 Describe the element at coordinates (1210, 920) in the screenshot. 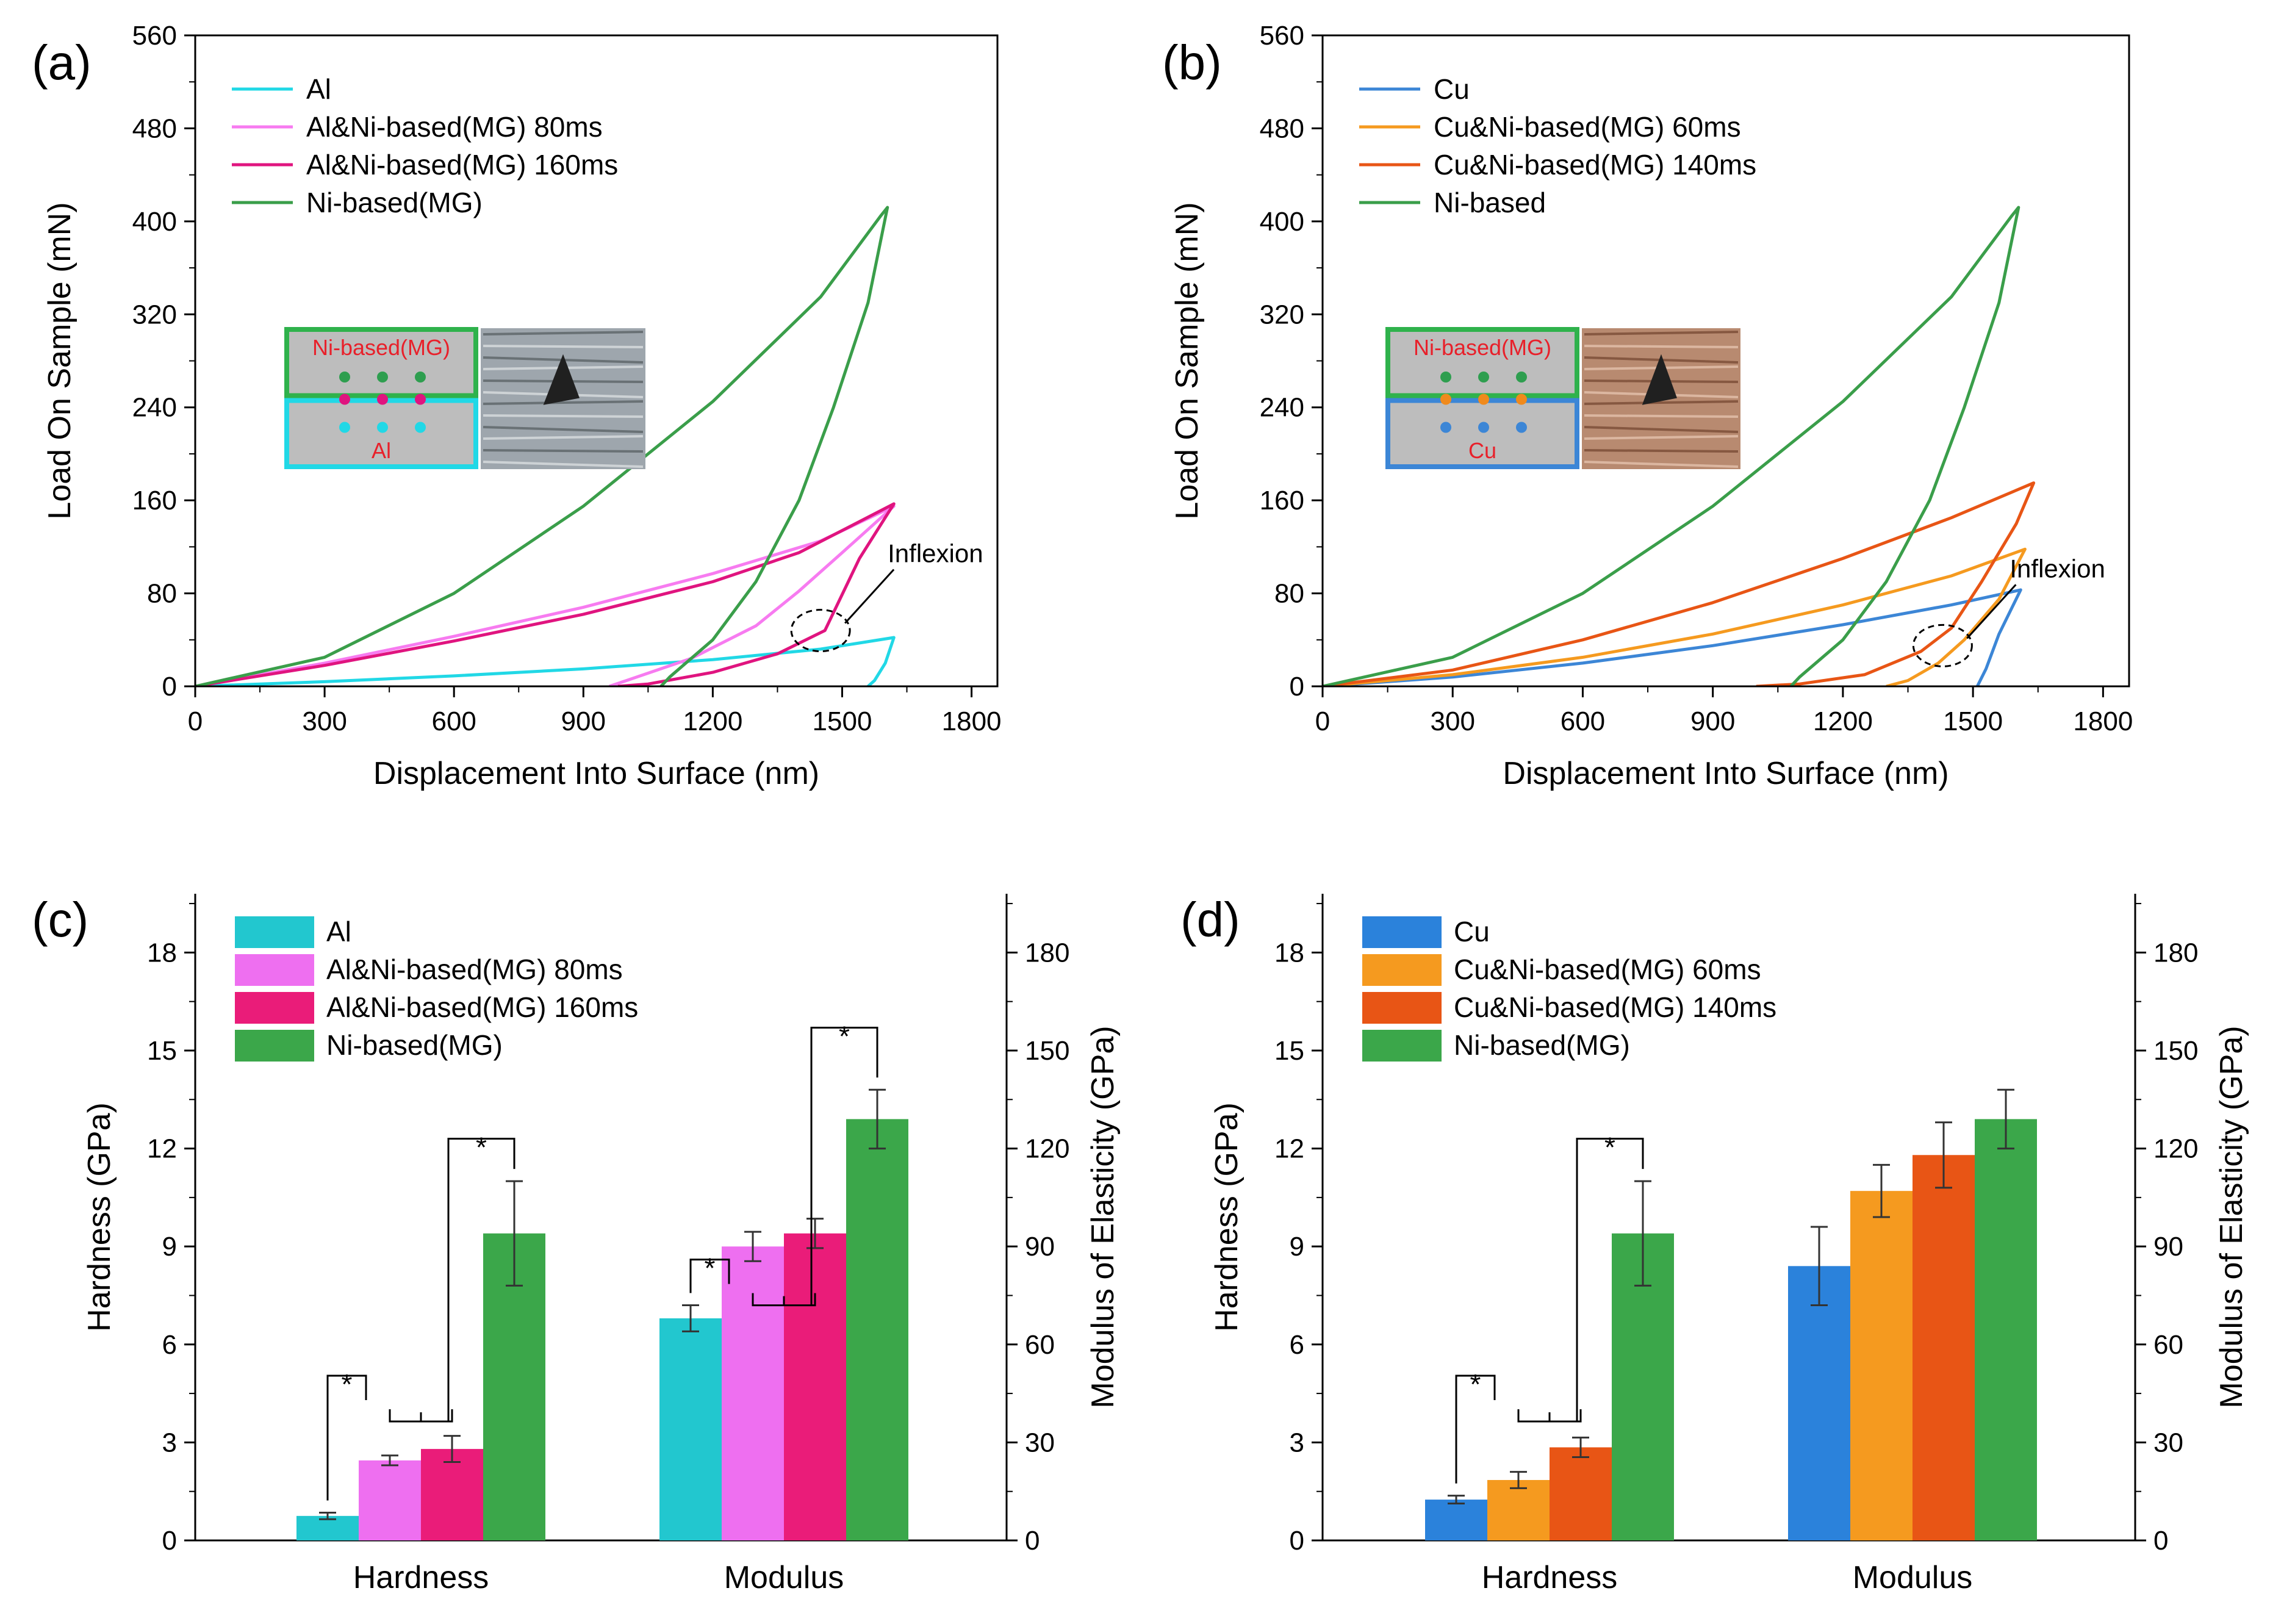

I see `panel-label: (d)` at that location.